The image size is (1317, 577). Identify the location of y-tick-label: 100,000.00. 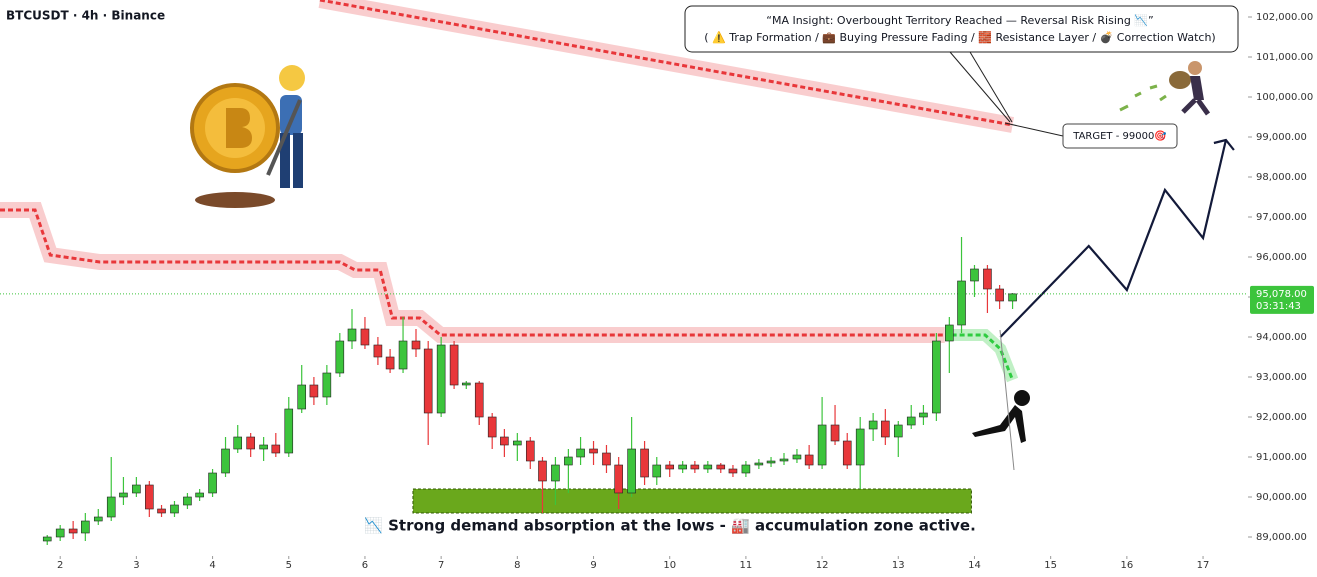
(1284, 97).